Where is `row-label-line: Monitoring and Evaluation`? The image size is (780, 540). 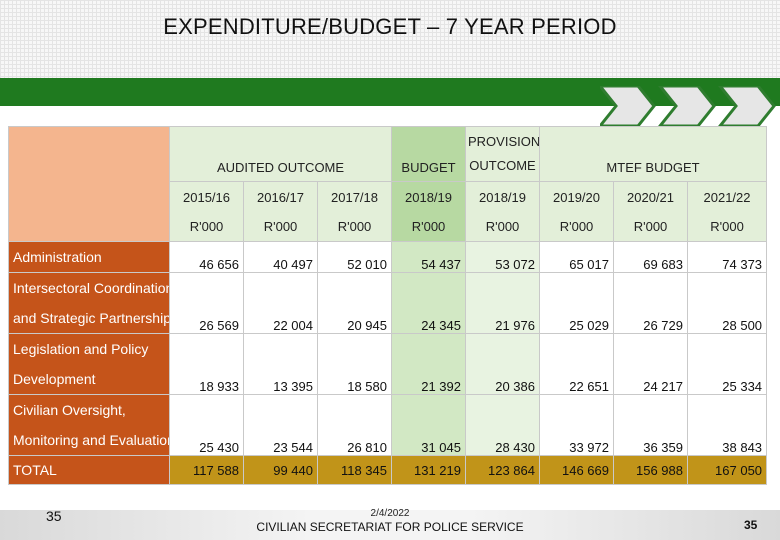
row-label-line: Monitoring and Evaluation is located at coordinates (91, 440).